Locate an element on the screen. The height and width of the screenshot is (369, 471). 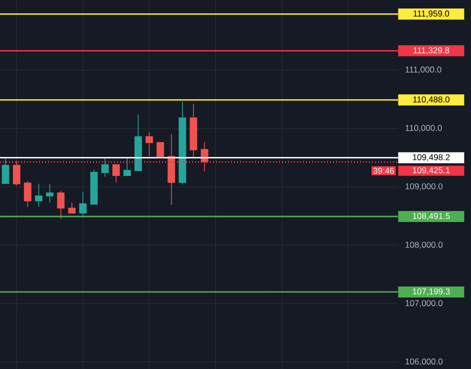
ref-line-label: 108,491.5 is located at coordinates (431, 216).